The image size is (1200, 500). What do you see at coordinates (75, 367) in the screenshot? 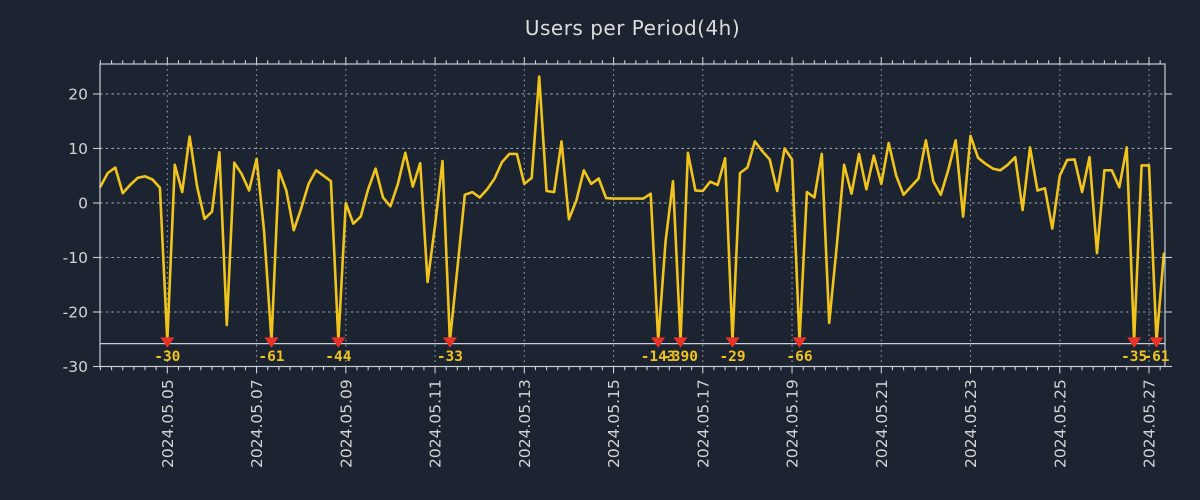
I see `y-tick-label: -30` at bounding box center [75, 367].